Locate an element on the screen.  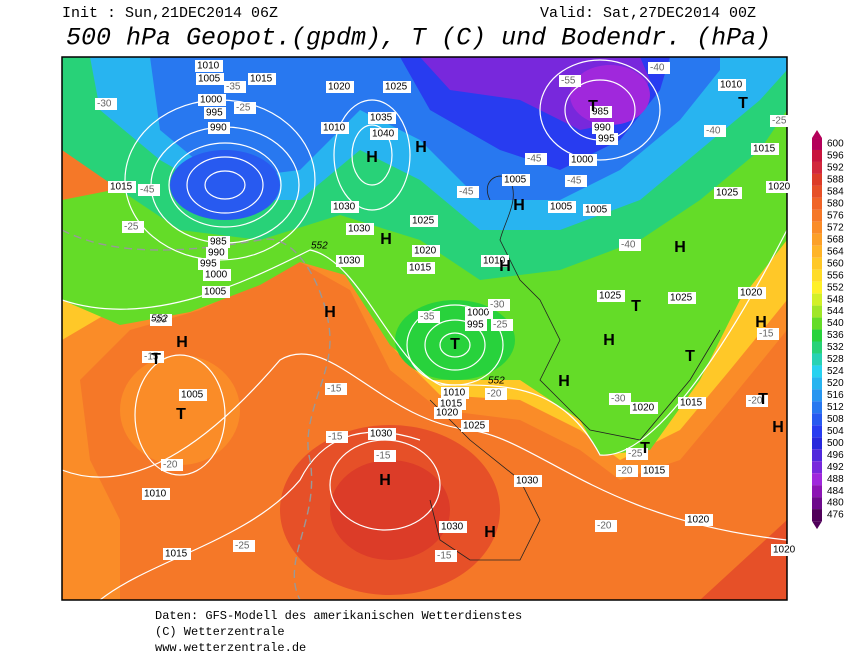
scale-label: 540 is located at coordinates (835, 323).